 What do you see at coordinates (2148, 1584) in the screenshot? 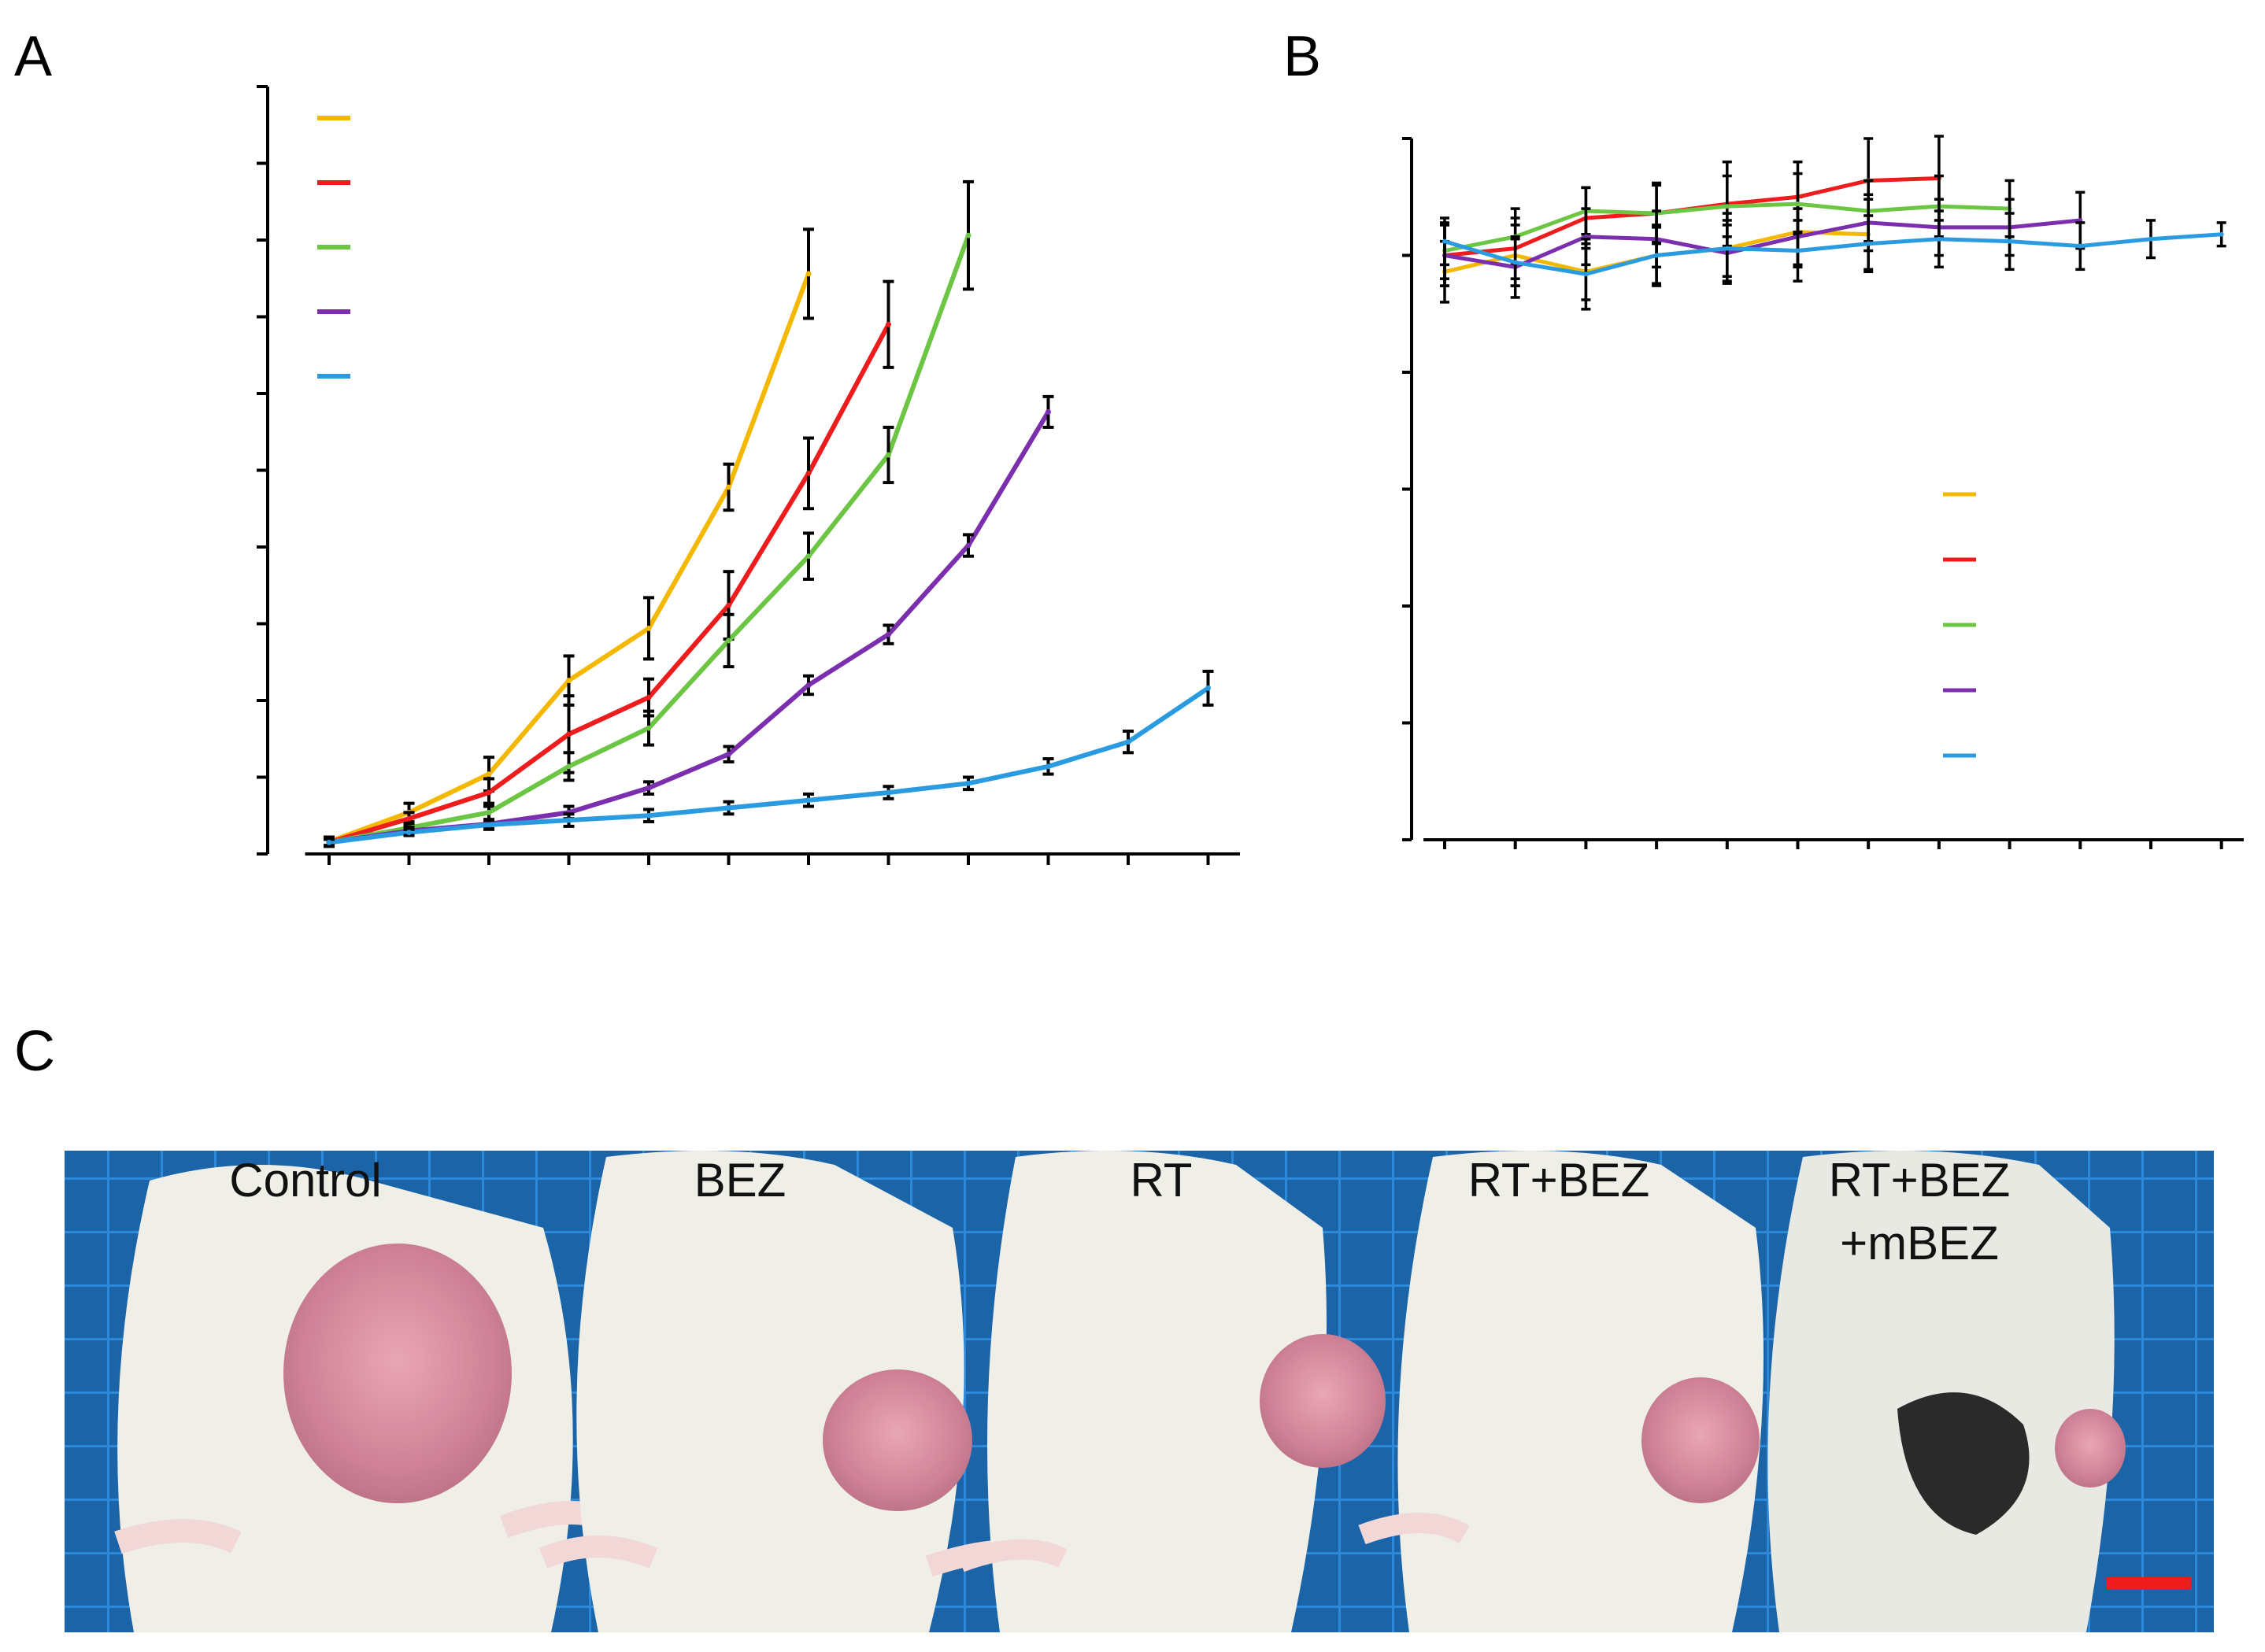
I see `scale-bar` at bounding box center [2148, 1584].